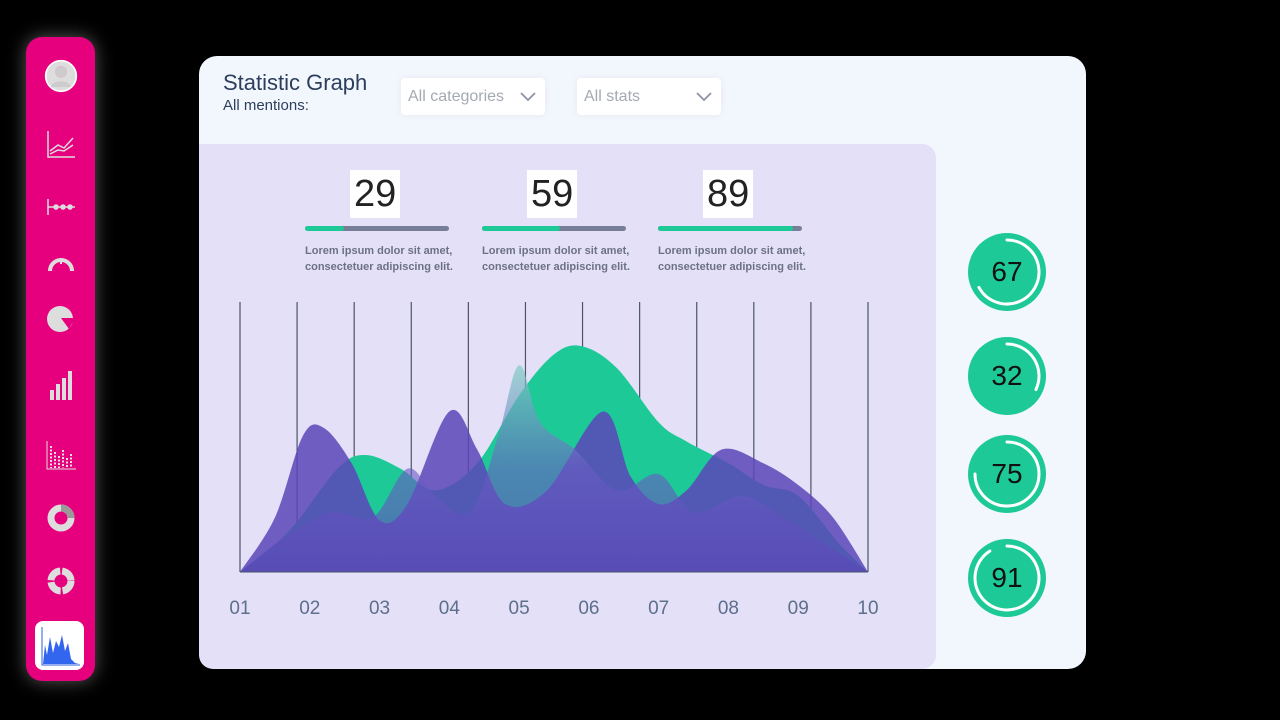  Describe the element at coordinates (60, 518) in the screenshot. I see `donut-chart-icon` at that location.